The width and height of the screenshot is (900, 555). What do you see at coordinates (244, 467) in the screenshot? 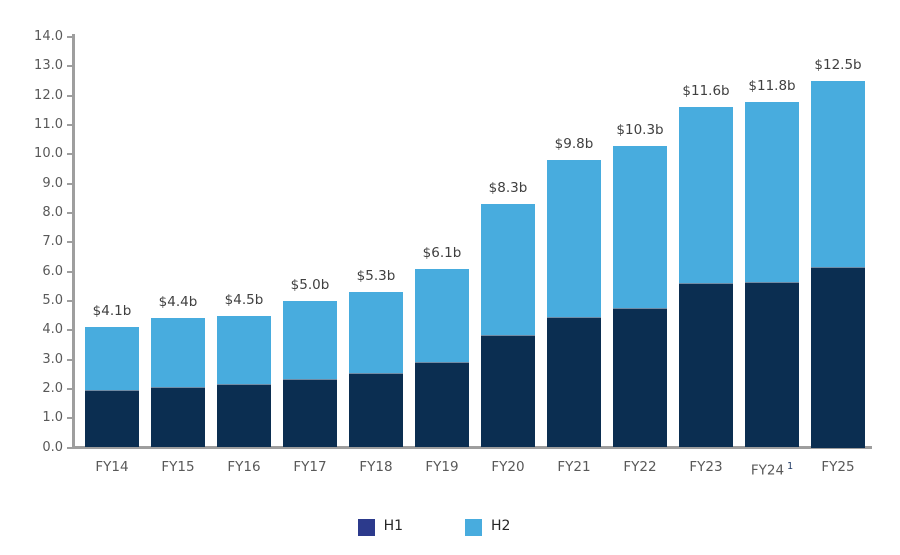
I see `x-tick-label: FY16` at bounding box center [244, 467].